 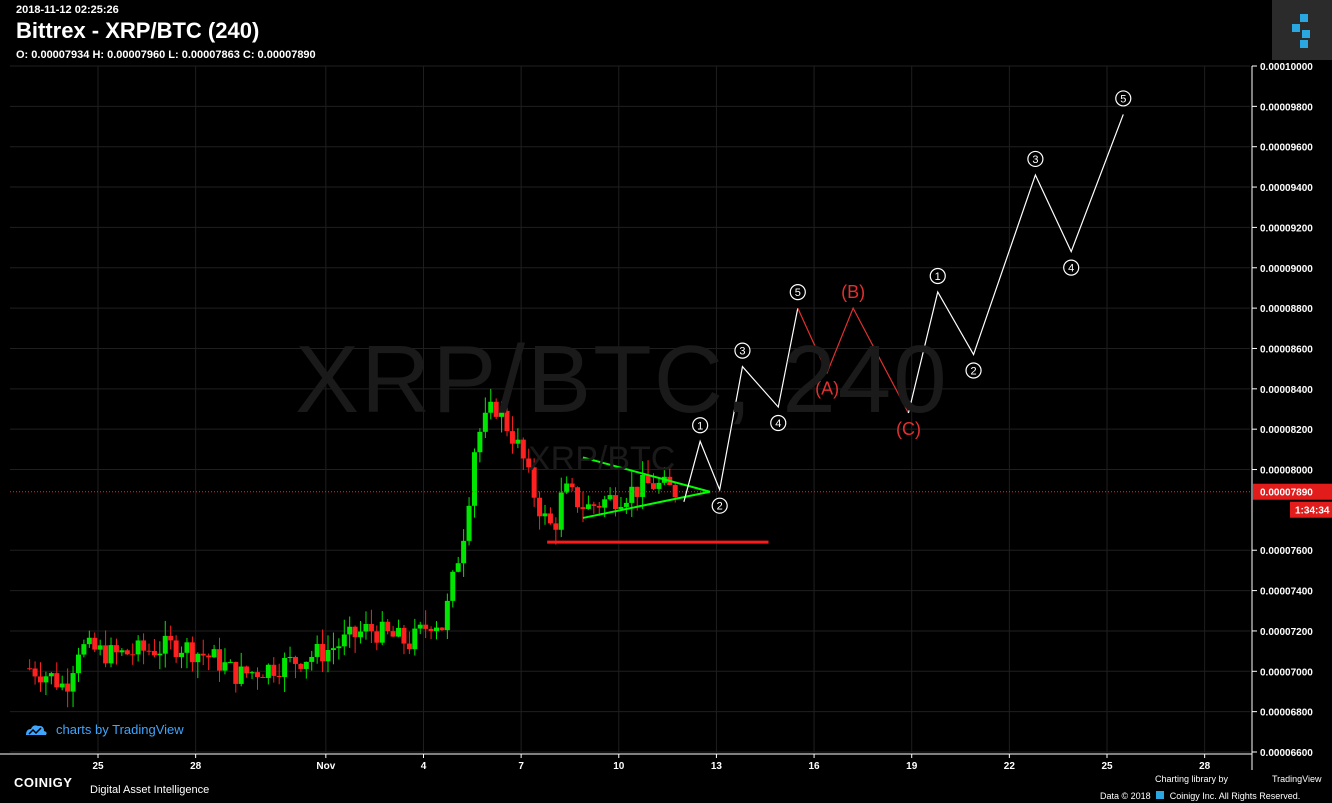 What do you see at coordinates (666, 786) in the screenshot?
I see `footer` at bounding box center [666, 786].